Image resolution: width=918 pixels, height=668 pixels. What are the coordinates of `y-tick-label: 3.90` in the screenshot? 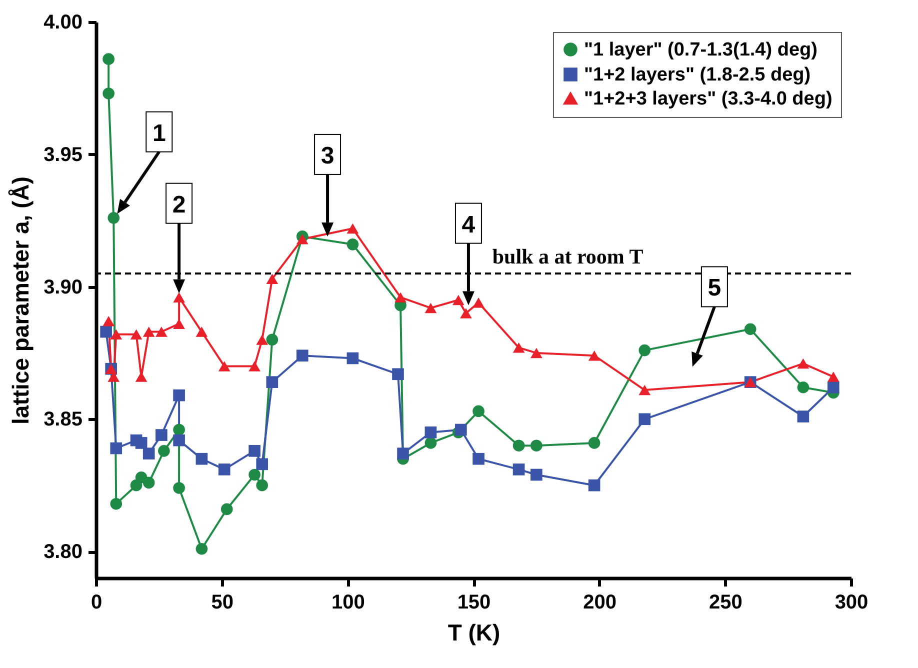 It's located at (63, 287).